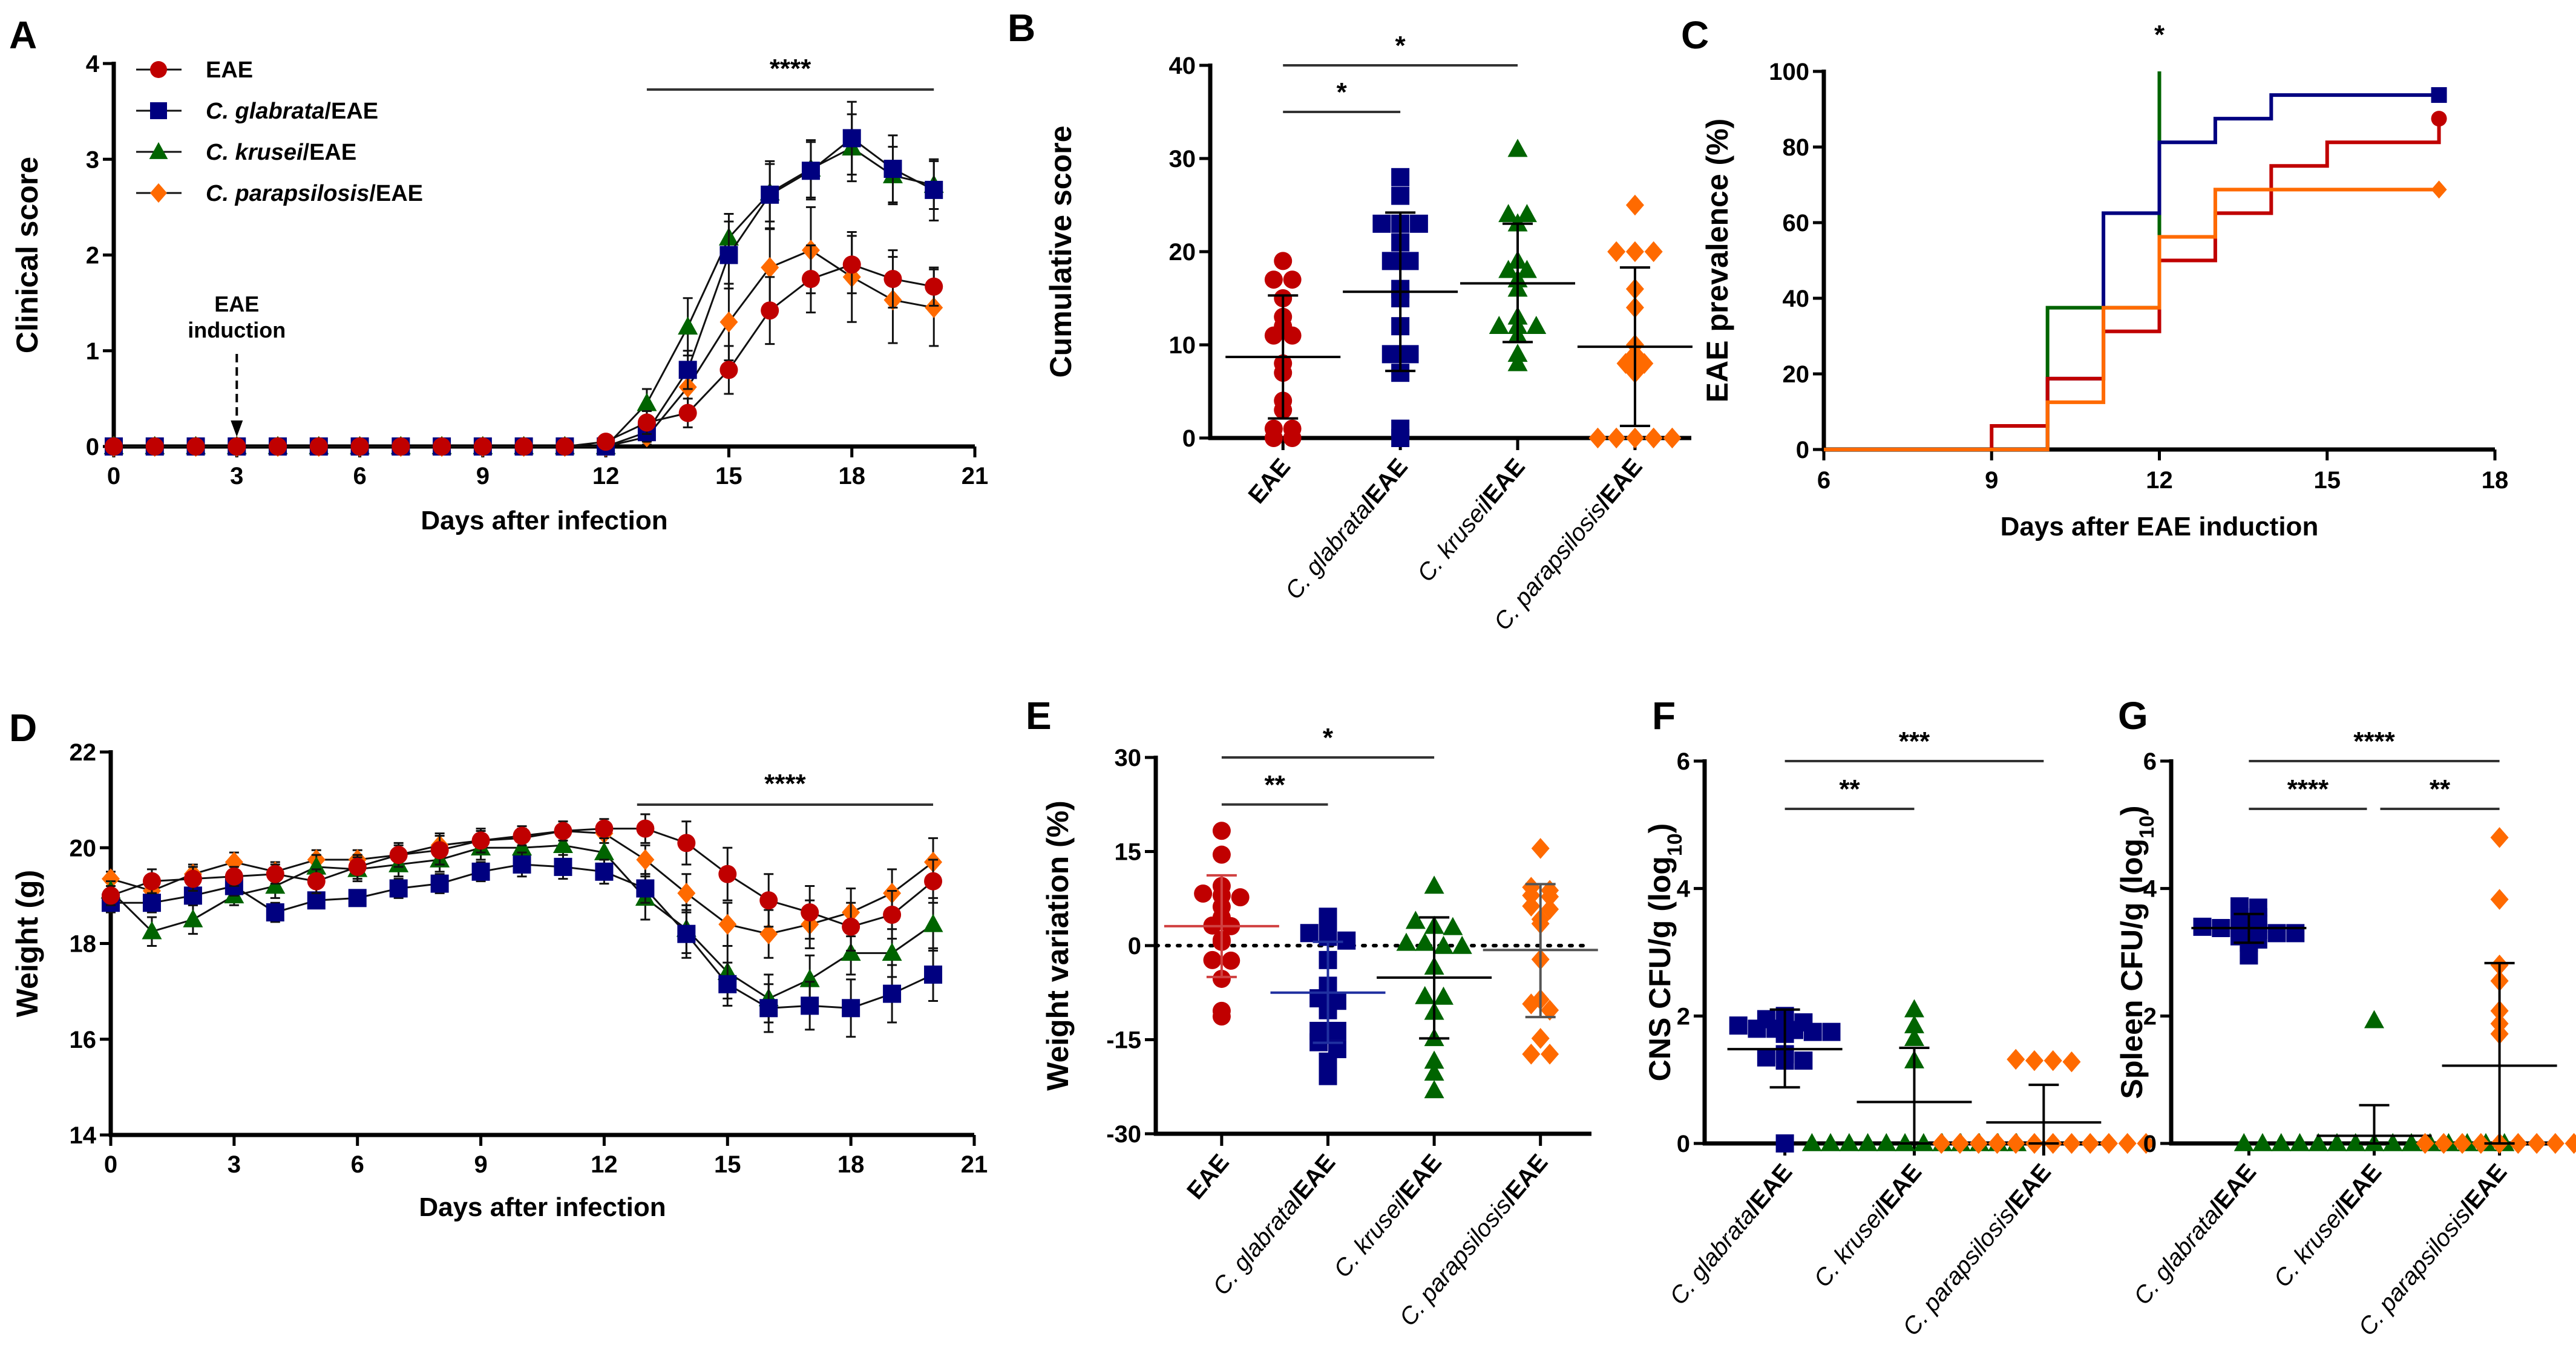  I want to click on y-axis-title-text: Cumulative score, so click(1061, 252).